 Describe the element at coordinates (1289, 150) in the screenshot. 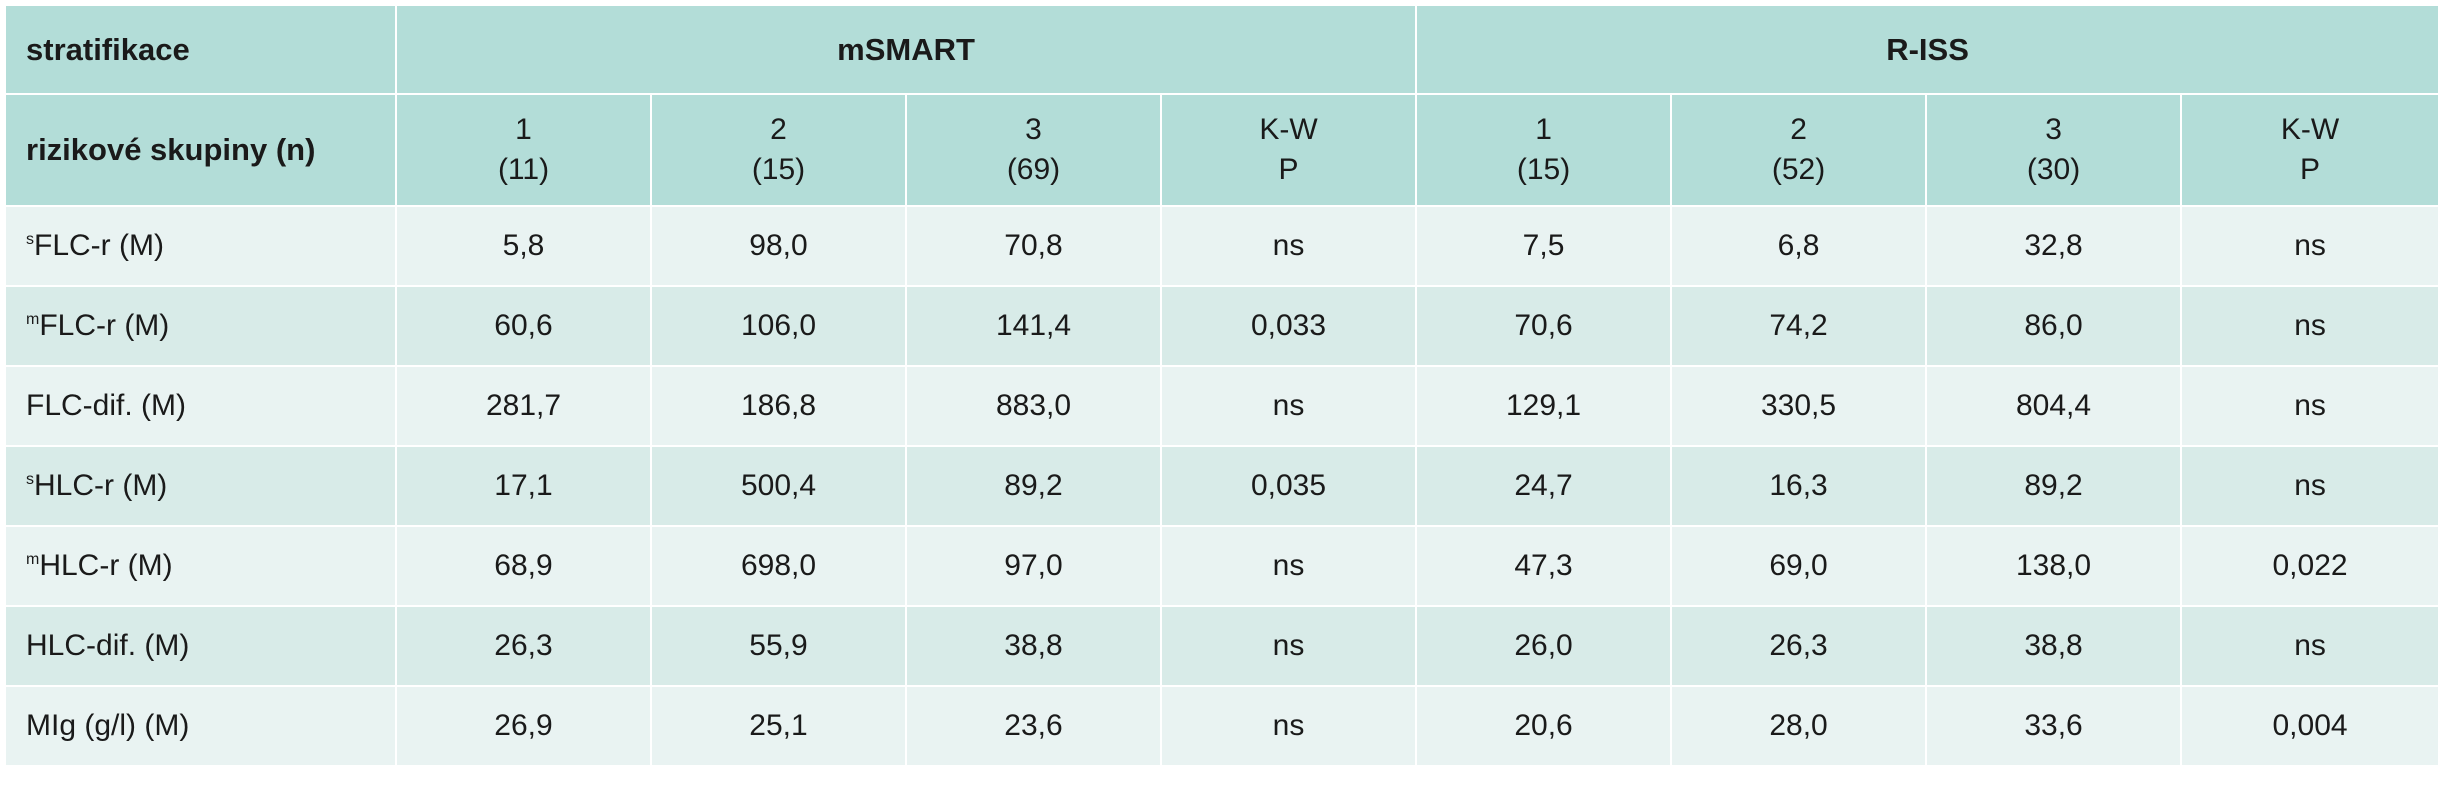

I see `msmart-col-kw: K-W P` at that location.